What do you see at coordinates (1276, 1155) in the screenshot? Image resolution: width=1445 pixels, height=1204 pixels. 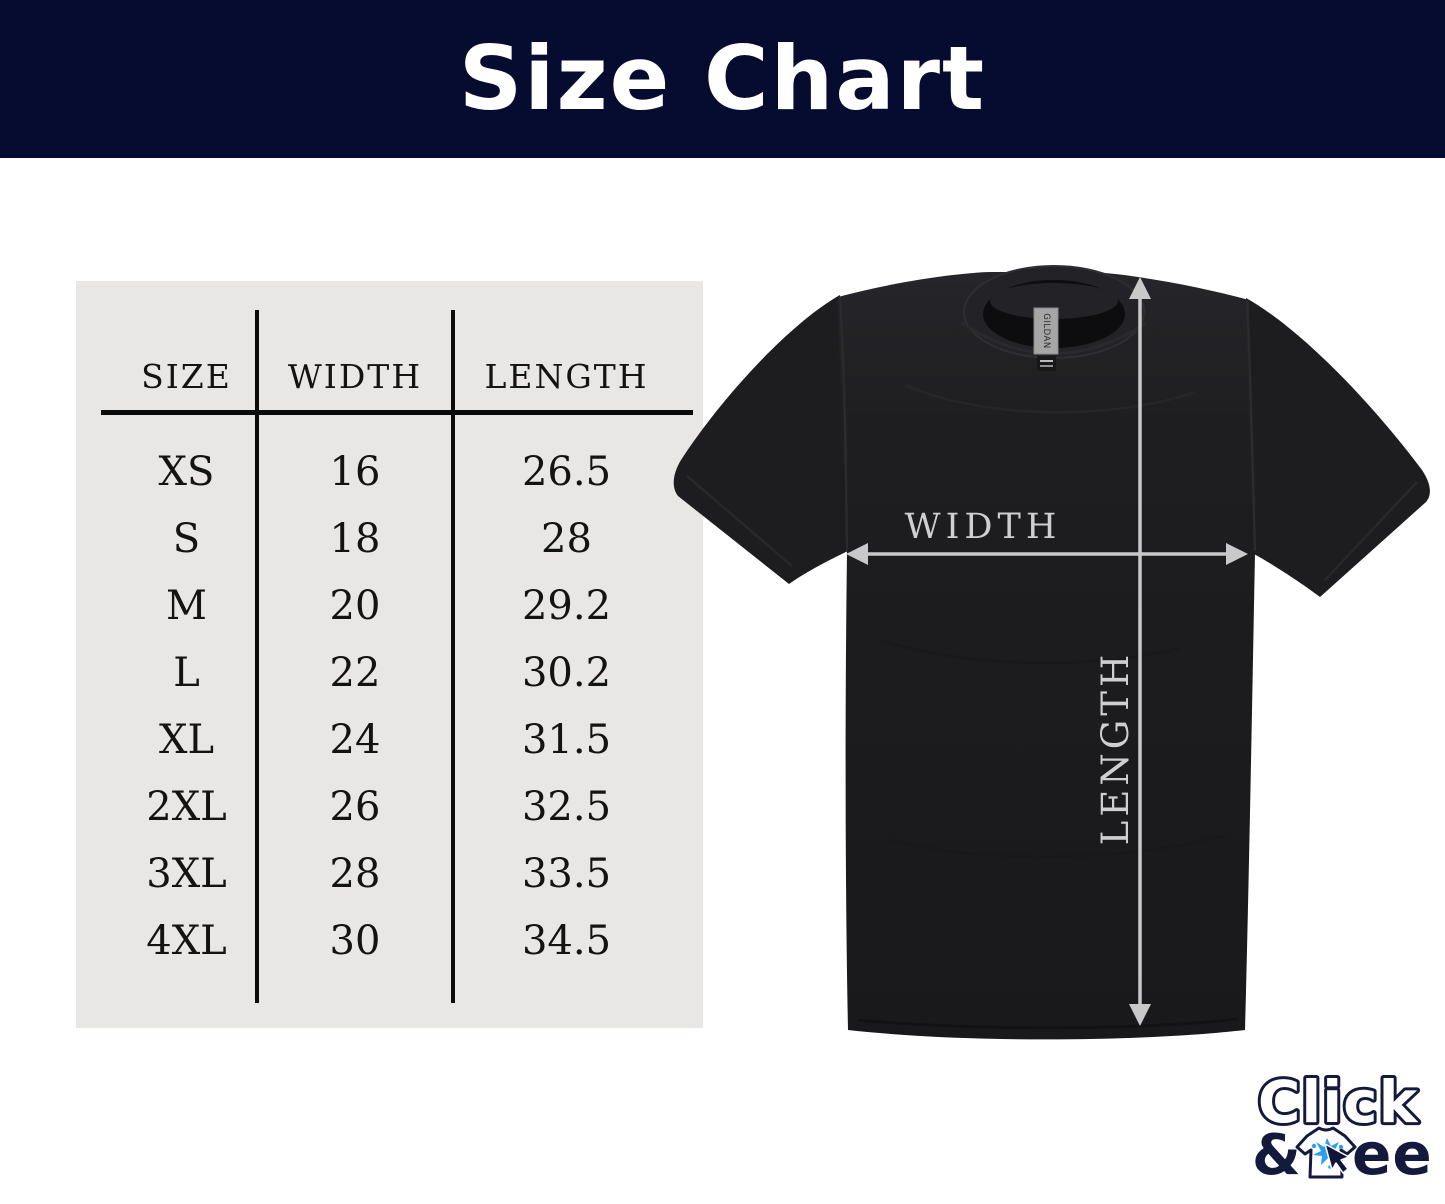 I see `logo-ampersand: &` at bounding box center [1276, 1155].